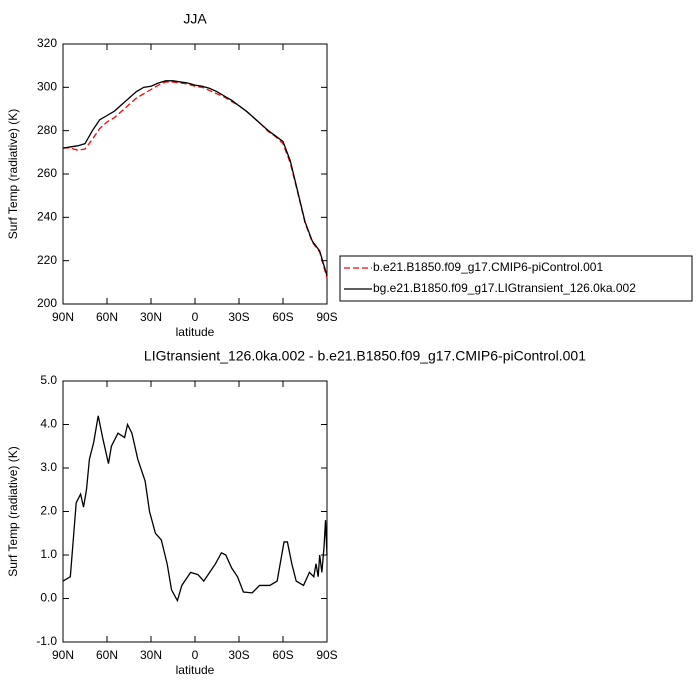  What do you see at coordinates (48, 598) in the screenshot?
I see `y-tick-label: 0.0` at bounding box center [48, 598].